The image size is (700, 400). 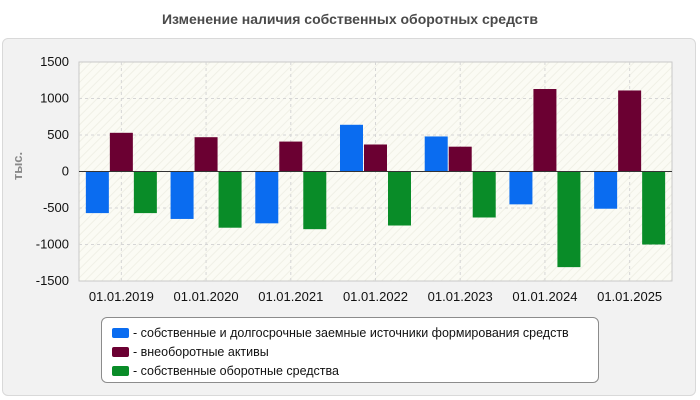 What do you see at coordinates (355, 351) in the screenshot?
I see `legend-item-noncurrent-assets: - внеоборотные активы` at bounding box center [355, 351].